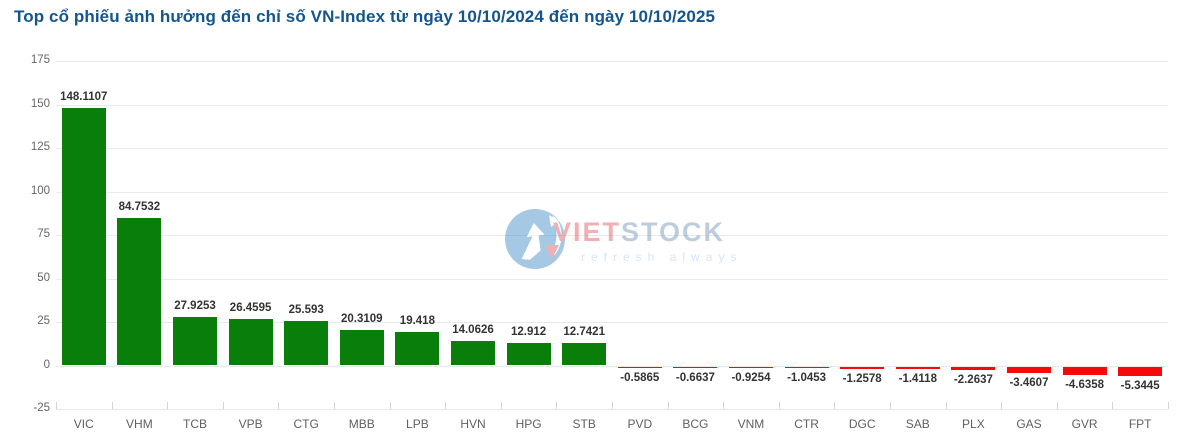  I want to click on bar-value-label-GVR: -4.6358, so click(1085, 384).